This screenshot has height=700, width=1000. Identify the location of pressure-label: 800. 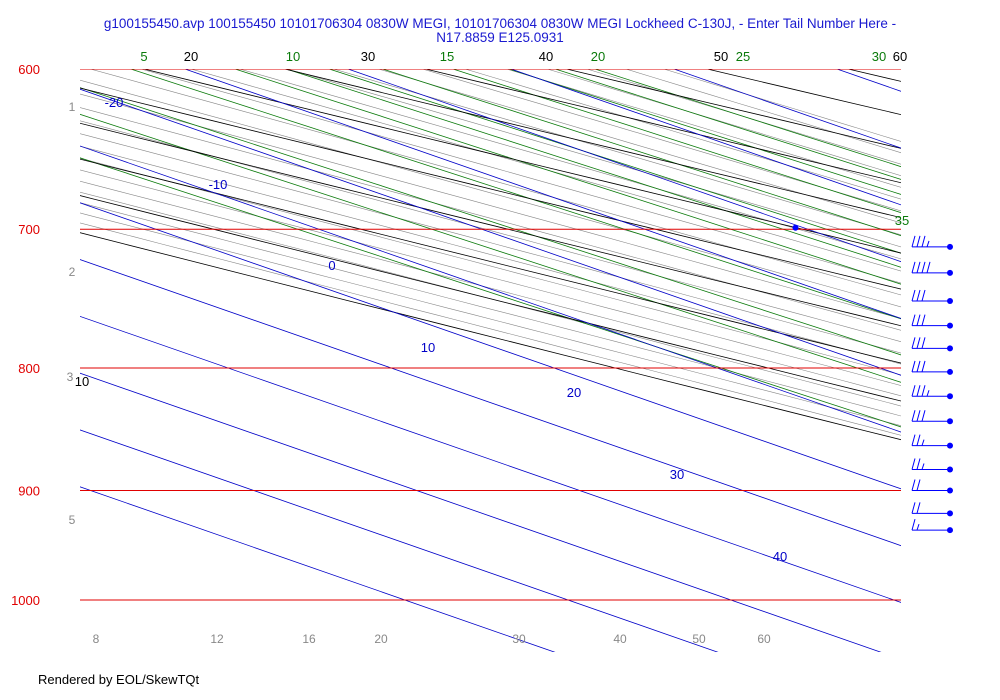
(29, 368).